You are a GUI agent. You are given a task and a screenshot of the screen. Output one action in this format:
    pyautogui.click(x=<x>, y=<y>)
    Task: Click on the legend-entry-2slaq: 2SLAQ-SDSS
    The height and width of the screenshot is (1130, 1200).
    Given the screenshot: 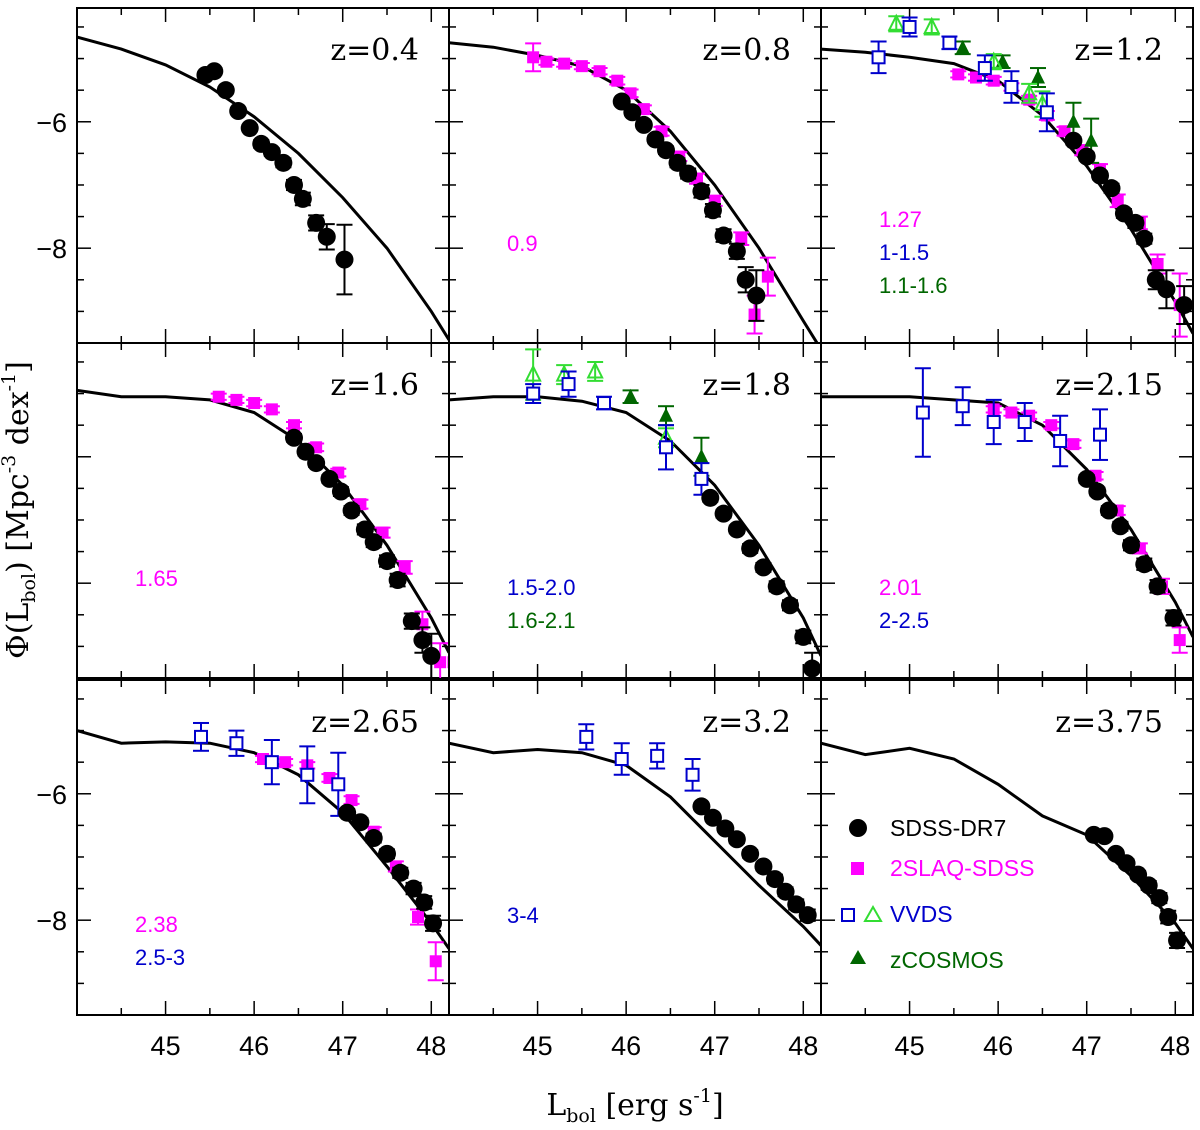 What is the action you would take?
    pyautogui.click(x=942, y=868)
    